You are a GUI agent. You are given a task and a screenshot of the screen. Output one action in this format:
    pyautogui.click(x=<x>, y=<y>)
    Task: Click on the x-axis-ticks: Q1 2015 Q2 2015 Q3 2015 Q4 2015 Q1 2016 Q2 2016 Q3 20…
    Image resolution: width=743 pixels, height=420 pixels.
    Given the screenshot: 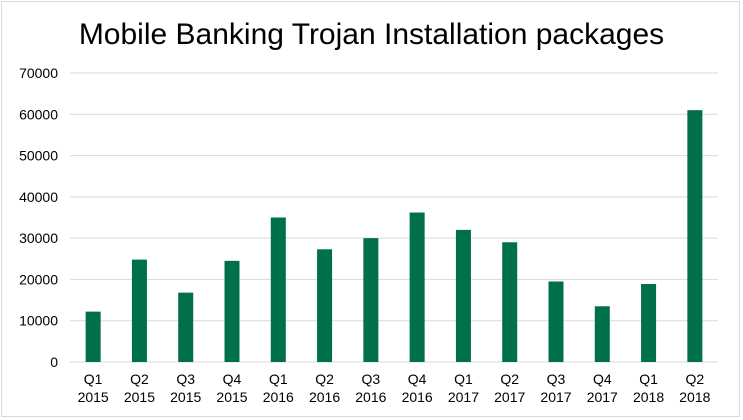 What is the action you would take?
    pyautogui.click(x=394, y=388)
    